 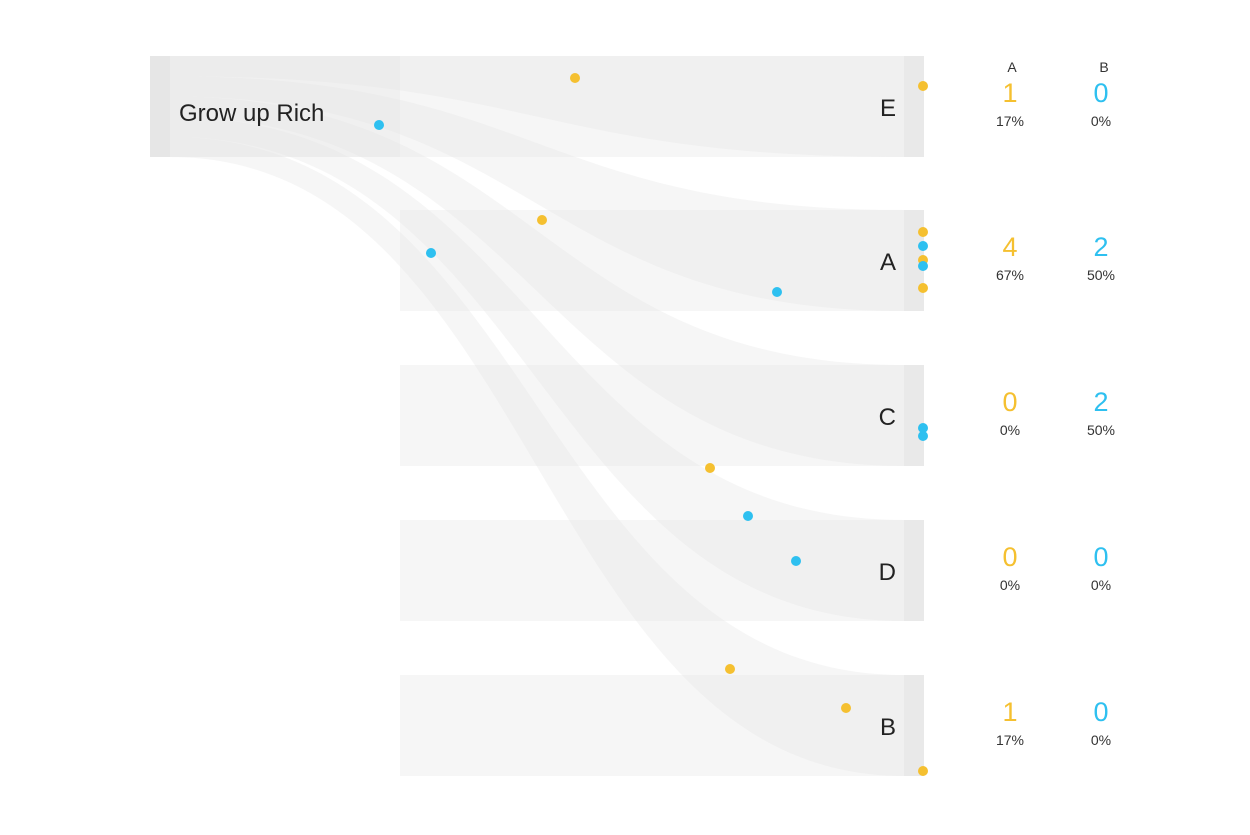 I want to click on pct-a-b: 17%, so click(x=1010, y=740).